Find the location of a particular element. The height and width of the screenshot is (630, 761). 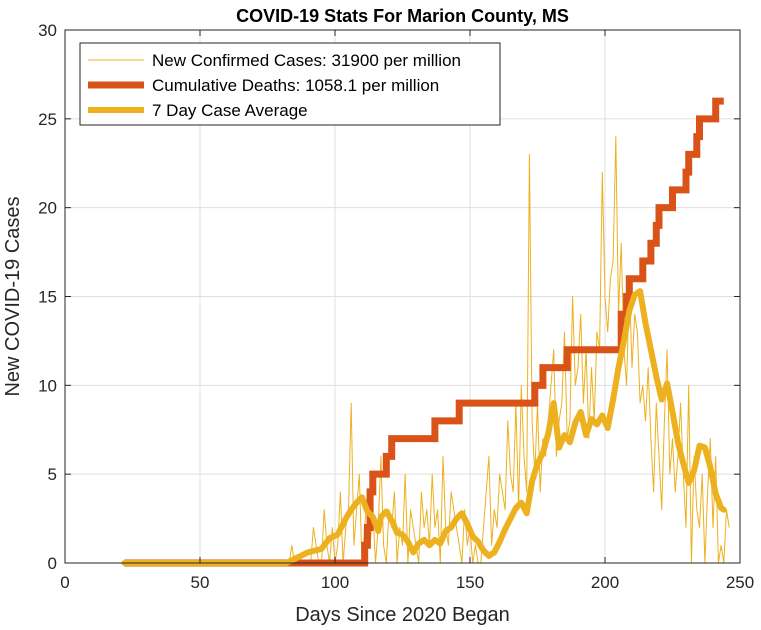

legend-entry-label: New Confirmed Cases: 31900 per million is located at coordinates (306, 60).